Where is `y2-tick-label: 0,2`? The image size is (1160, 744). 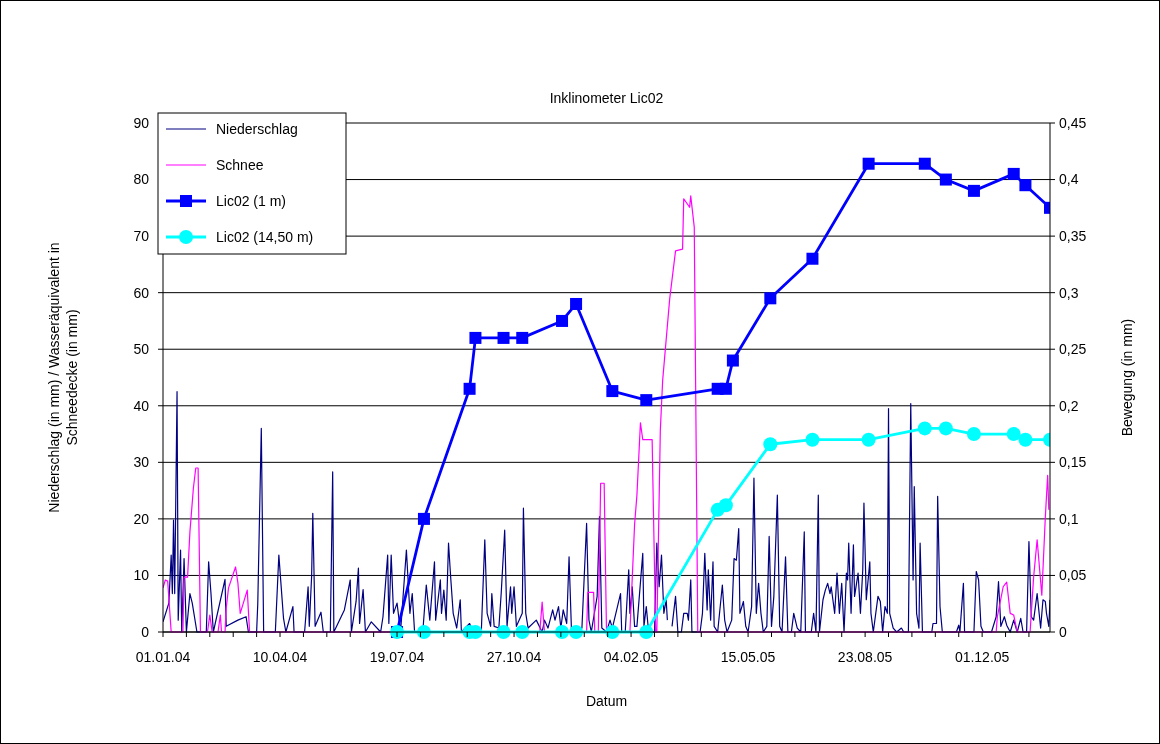 y2-tick-label: 0,2 is located at coordinates (1069, 405).